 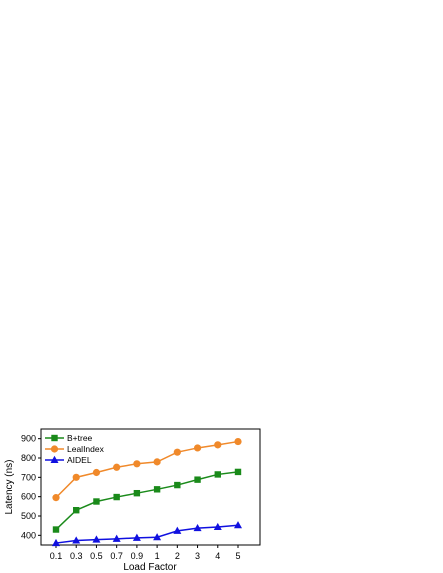 I want to click on y-axis-label: Latency (ns), so click(x=9, y=486).